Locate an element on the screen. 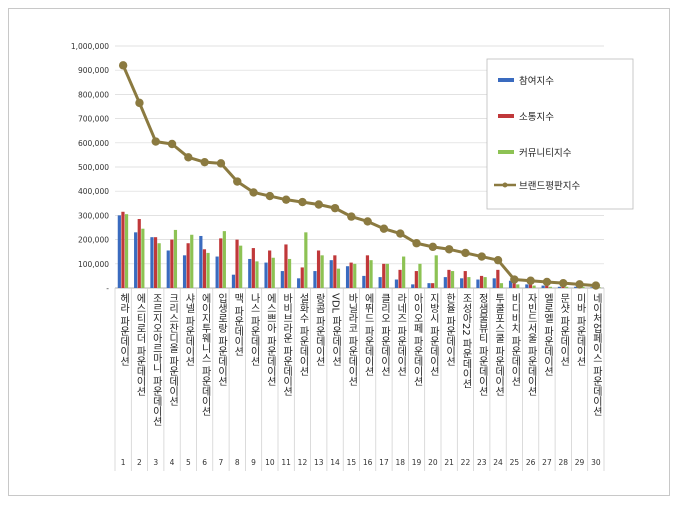 This screenshot has height=505, width=680. y-tick-label: 100,000 is located at coordinates (93, 264).